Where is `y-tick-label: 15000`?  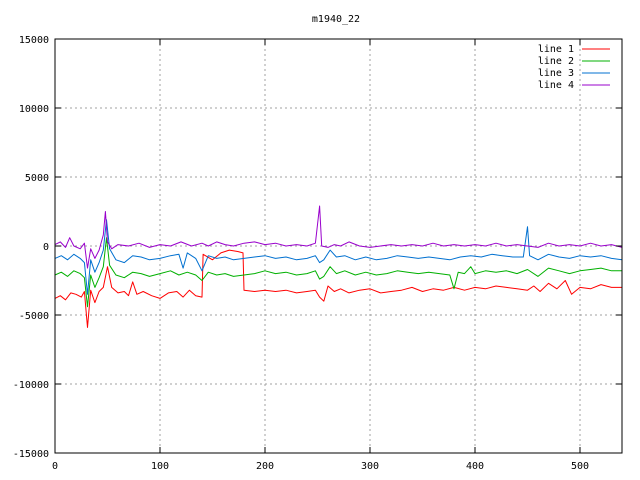
y-tick-label: 15000 is located at coordinates (34, 40).